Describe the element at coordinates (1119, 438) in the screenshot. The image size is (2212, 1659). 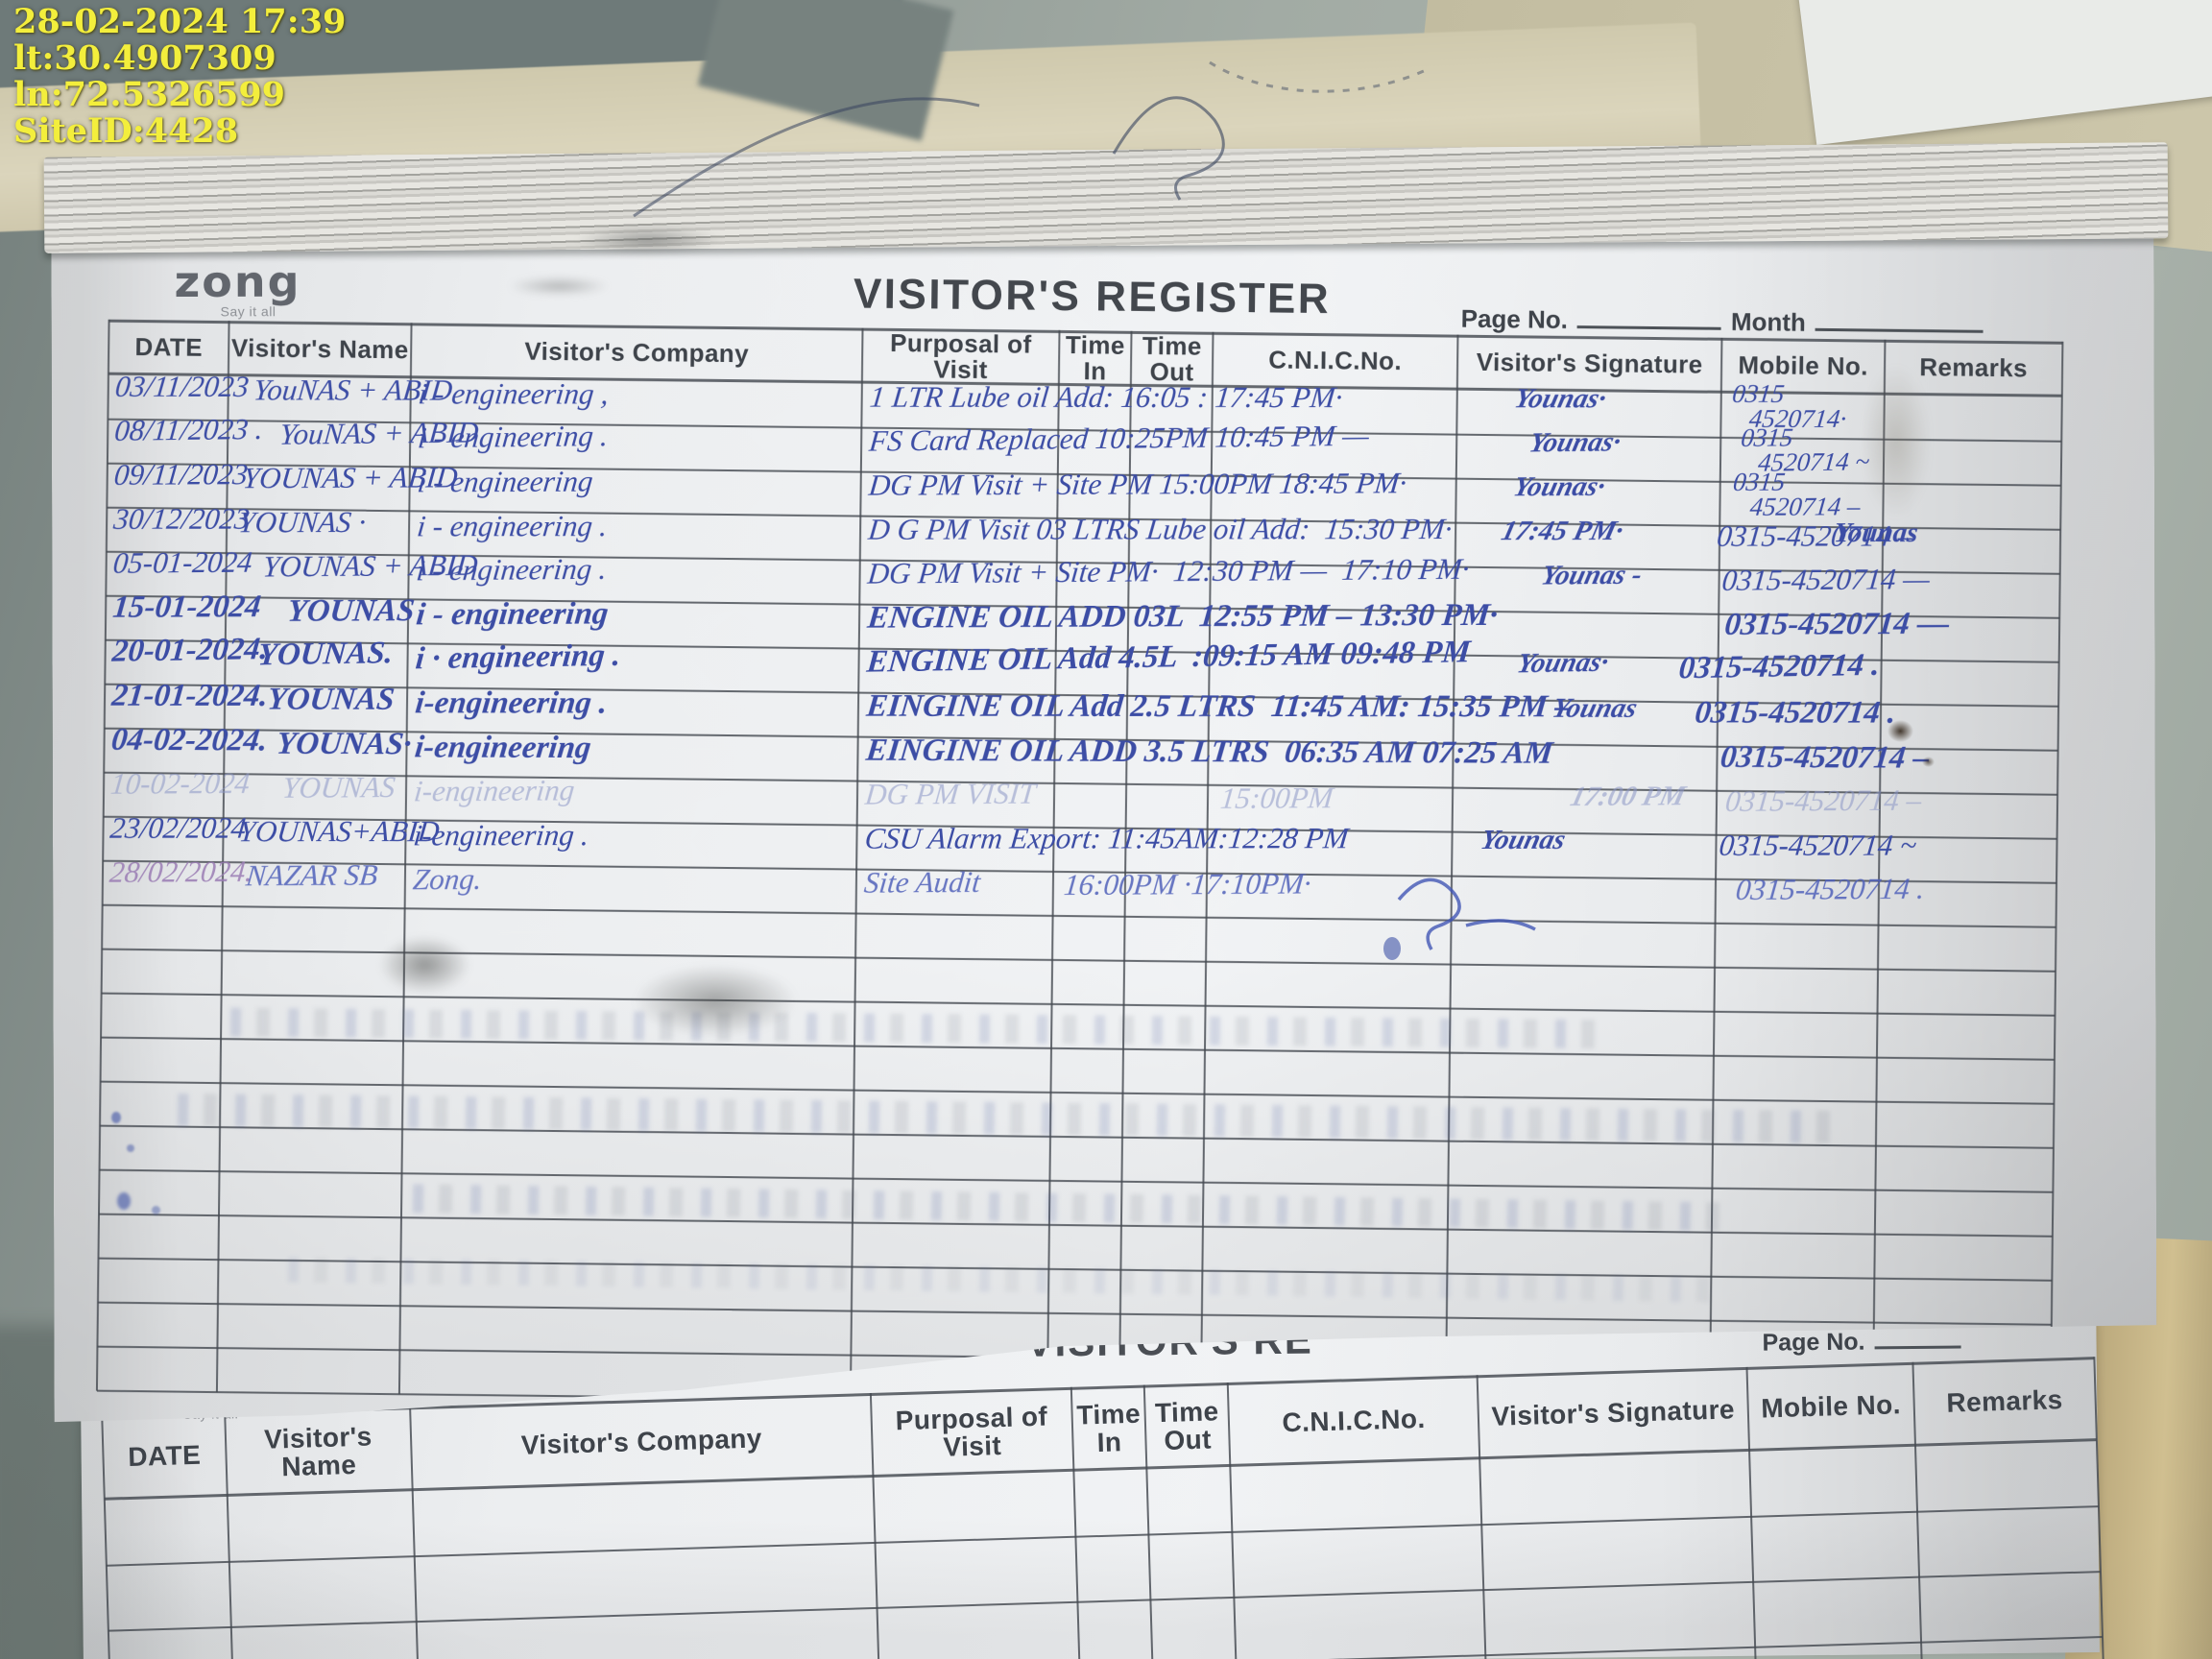
I see `entry-purpose: FS Card Replaced 10:25PM 10:45 PM —` at that location.